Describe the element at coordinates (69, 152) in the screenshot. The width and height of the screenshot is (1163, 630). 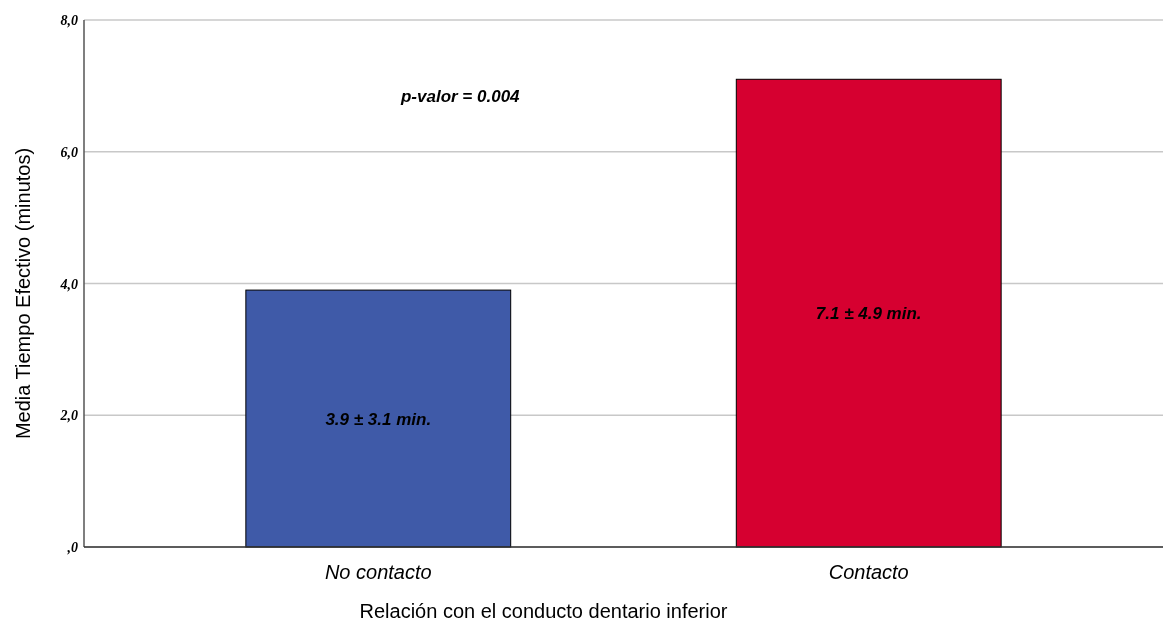
I see `y-tick-label: 6,0` at that location.